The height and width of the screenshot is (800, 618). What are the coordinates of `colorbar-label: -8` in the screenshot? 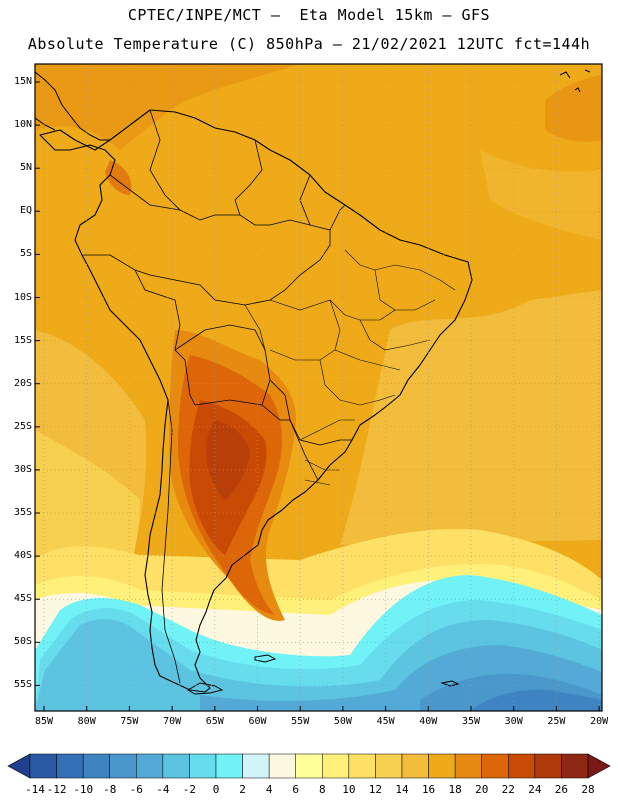 It's located at (110, 789).